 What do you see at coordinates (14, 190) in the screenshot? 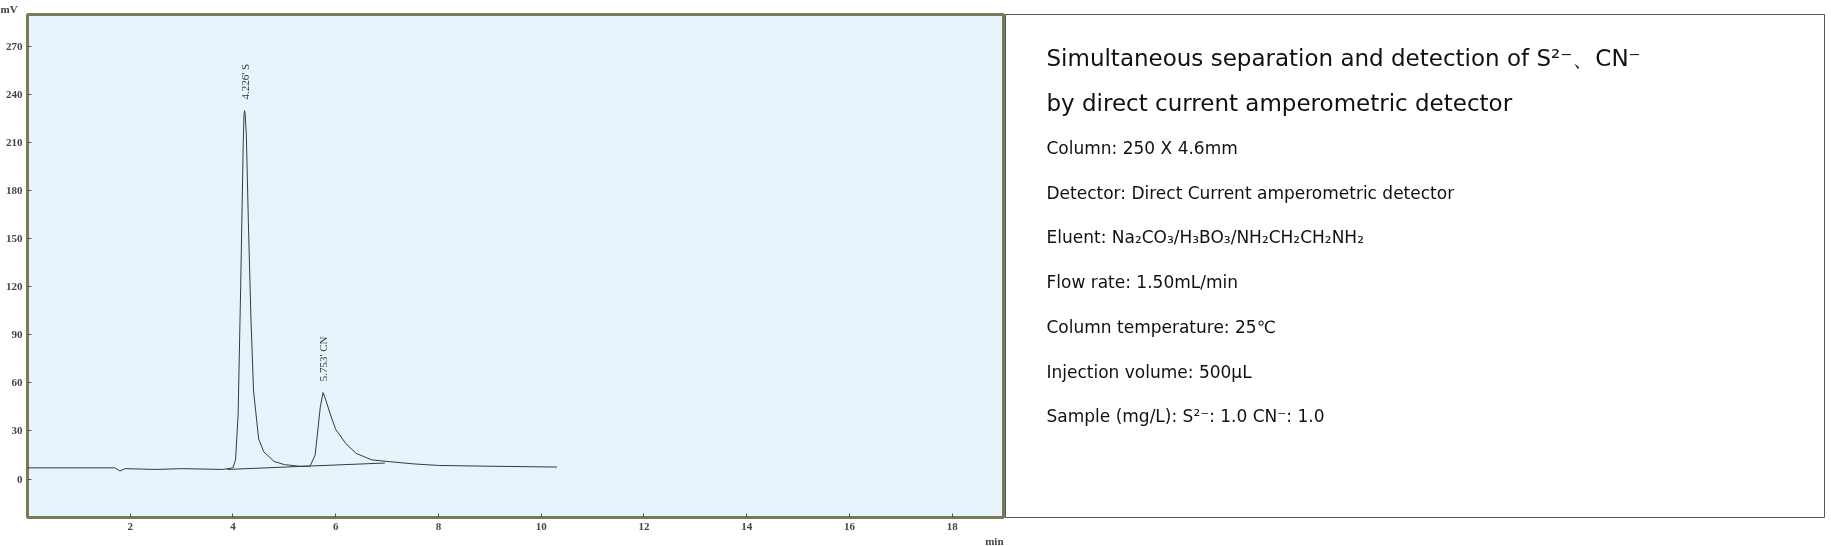
I see `y-tick-label: 180` at bounding box center [14, 190].